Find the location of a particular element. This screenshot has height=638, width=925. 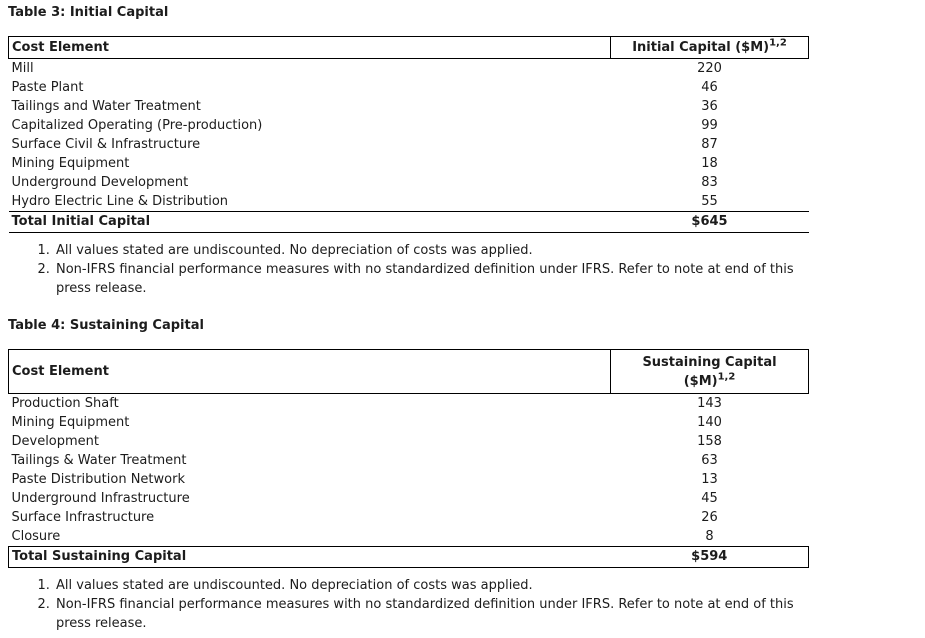

table4-total-row: Total Sustaining Capital $594 is located at coordinates (408, 557).